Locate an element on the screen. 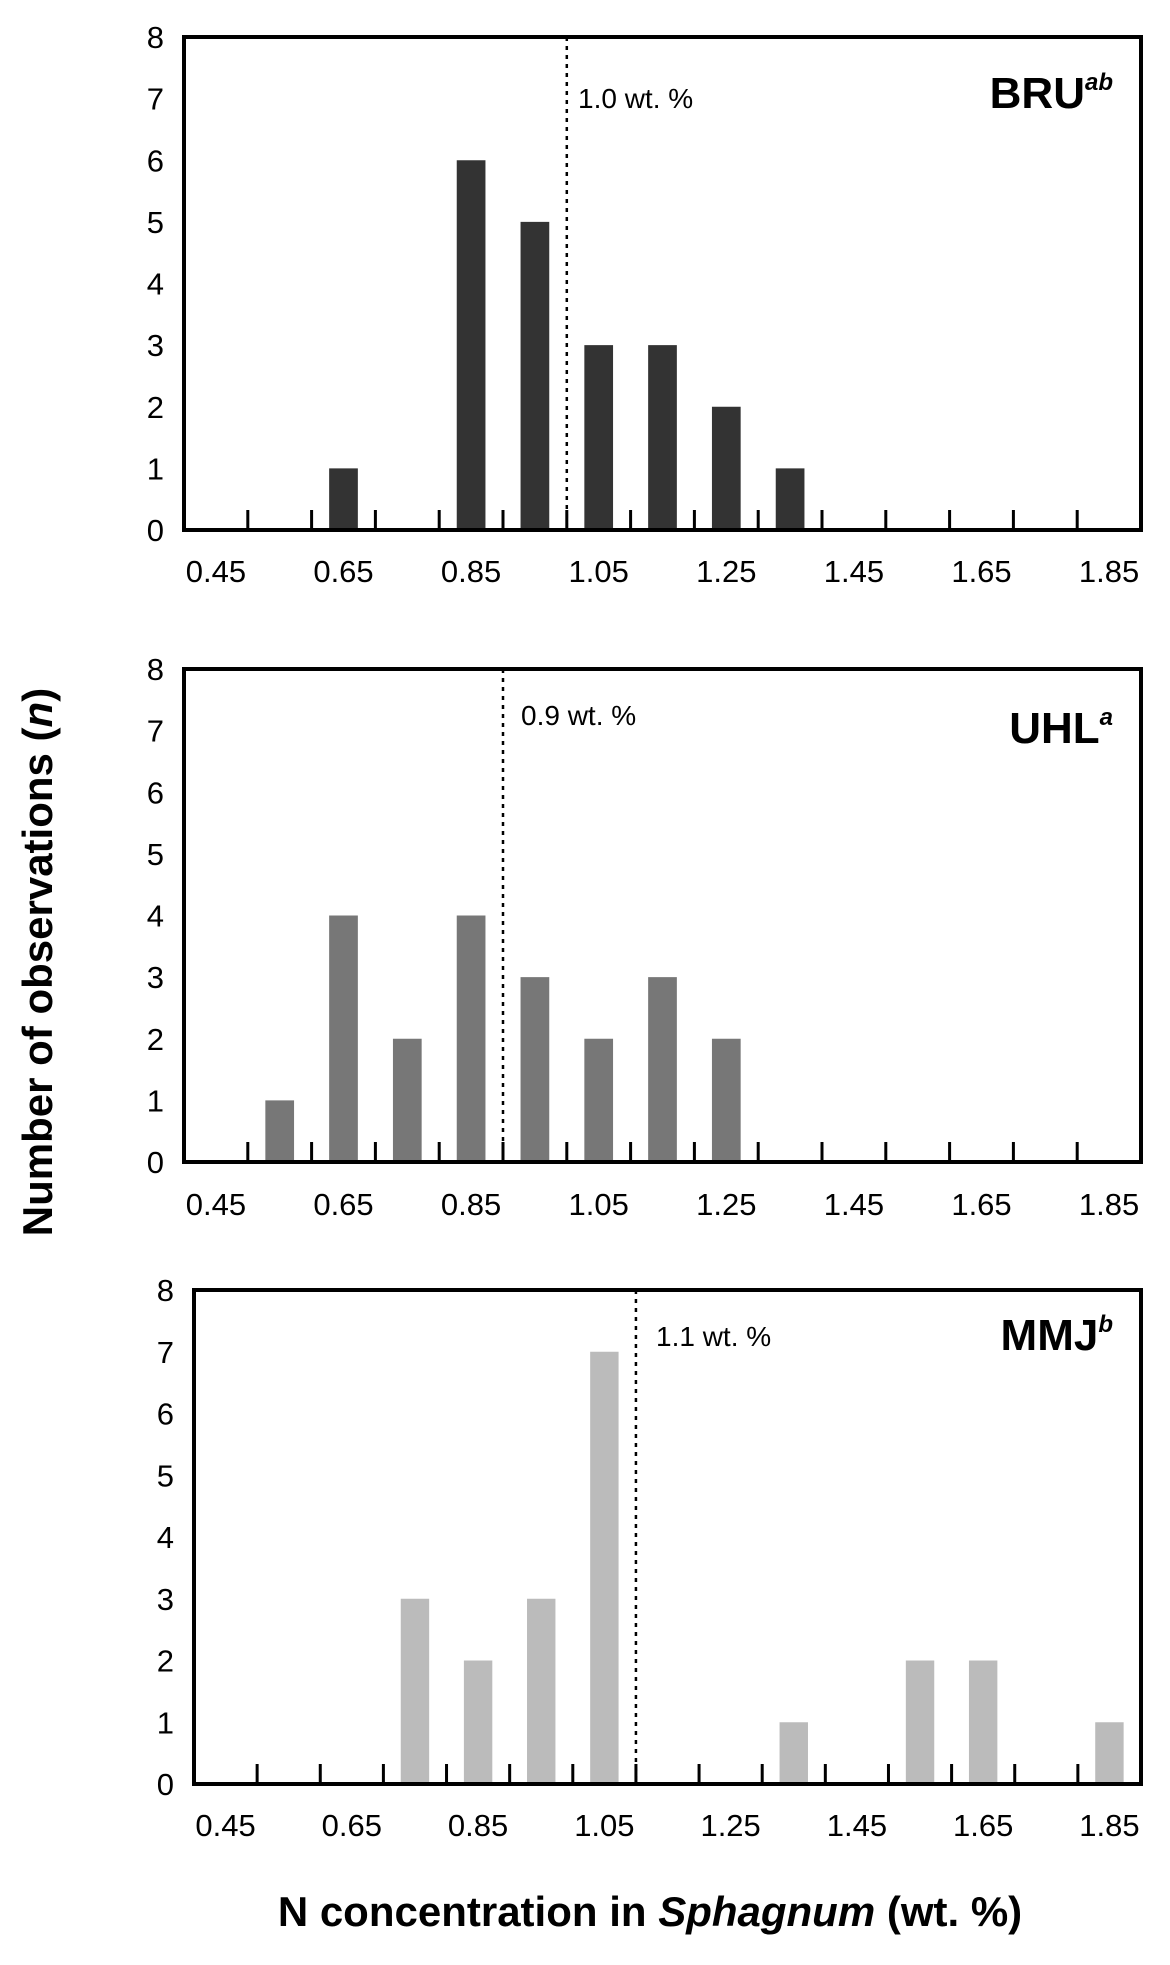 This screenshot has width=1170, height=1965. panel-title: BRUab is located at coordinates (1051, 93).